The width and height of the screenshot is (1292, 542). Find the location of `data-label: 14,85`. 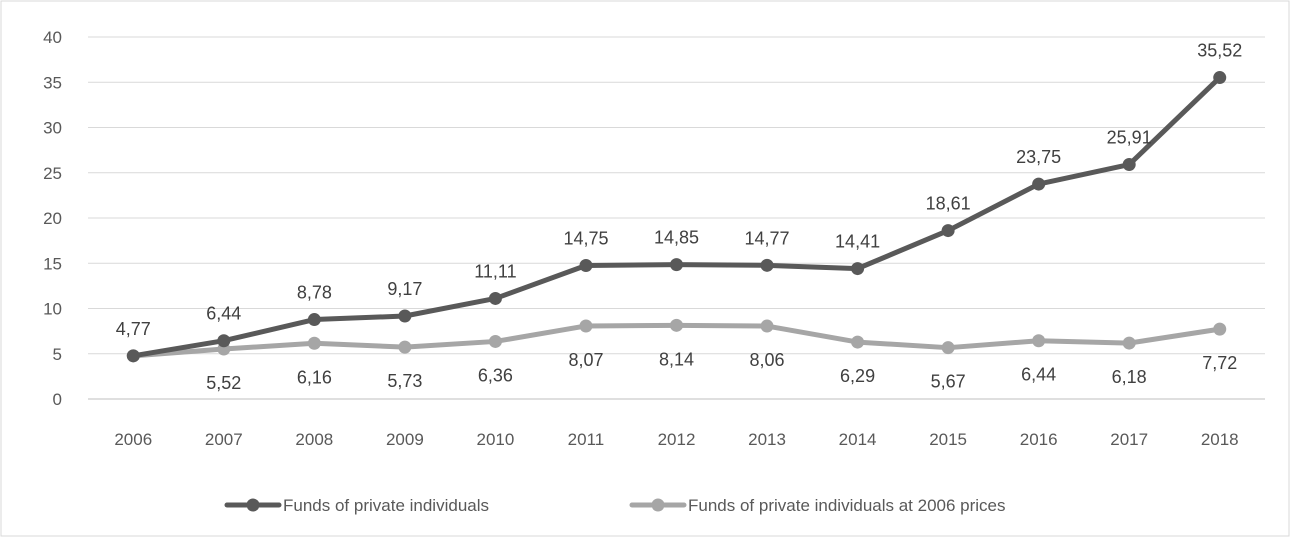

data-label: 14,85 is located at coordinates (676, 238).